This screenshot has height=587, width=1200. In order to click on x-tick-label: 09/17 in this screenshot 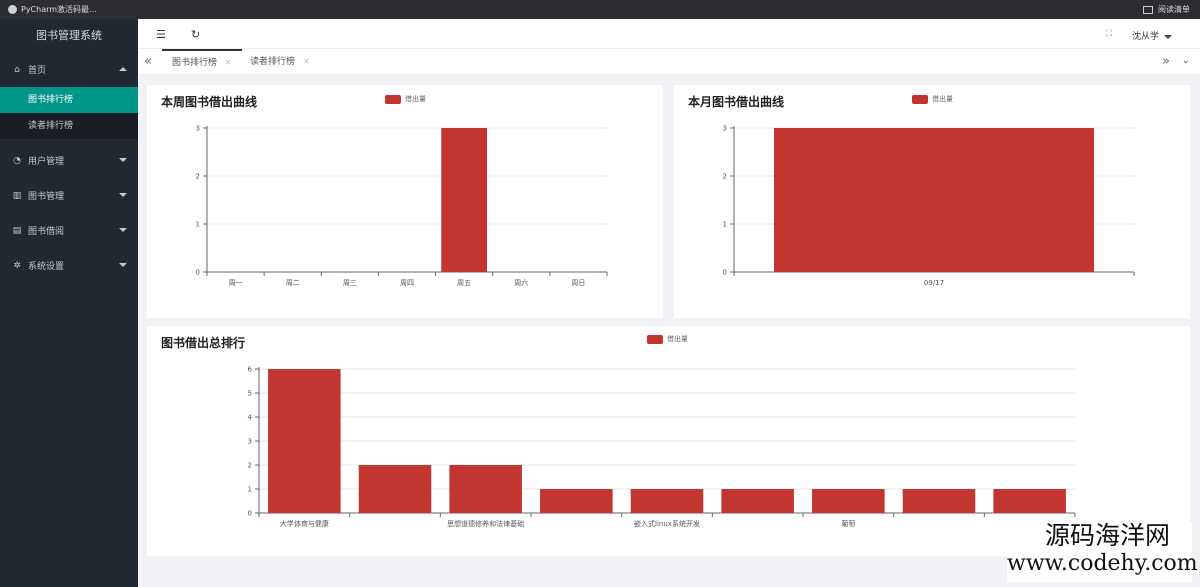, I will do `click(934, 283)`.